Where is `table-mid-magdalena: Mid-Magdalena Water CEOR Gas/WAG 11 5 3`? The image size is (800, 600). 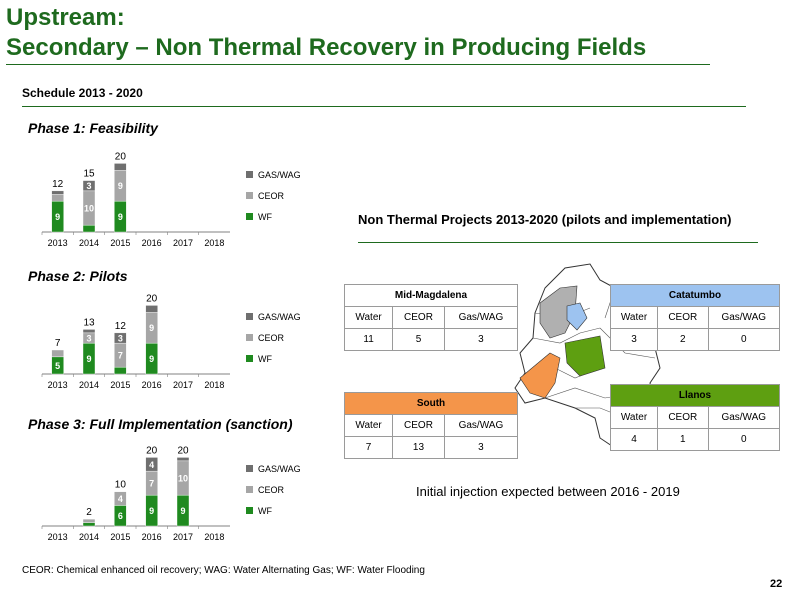 table-mid-magdalena: Mid-Magdalena Water CEOR Gas/WAG 11 5 3 is located at coordinates (431, 317).